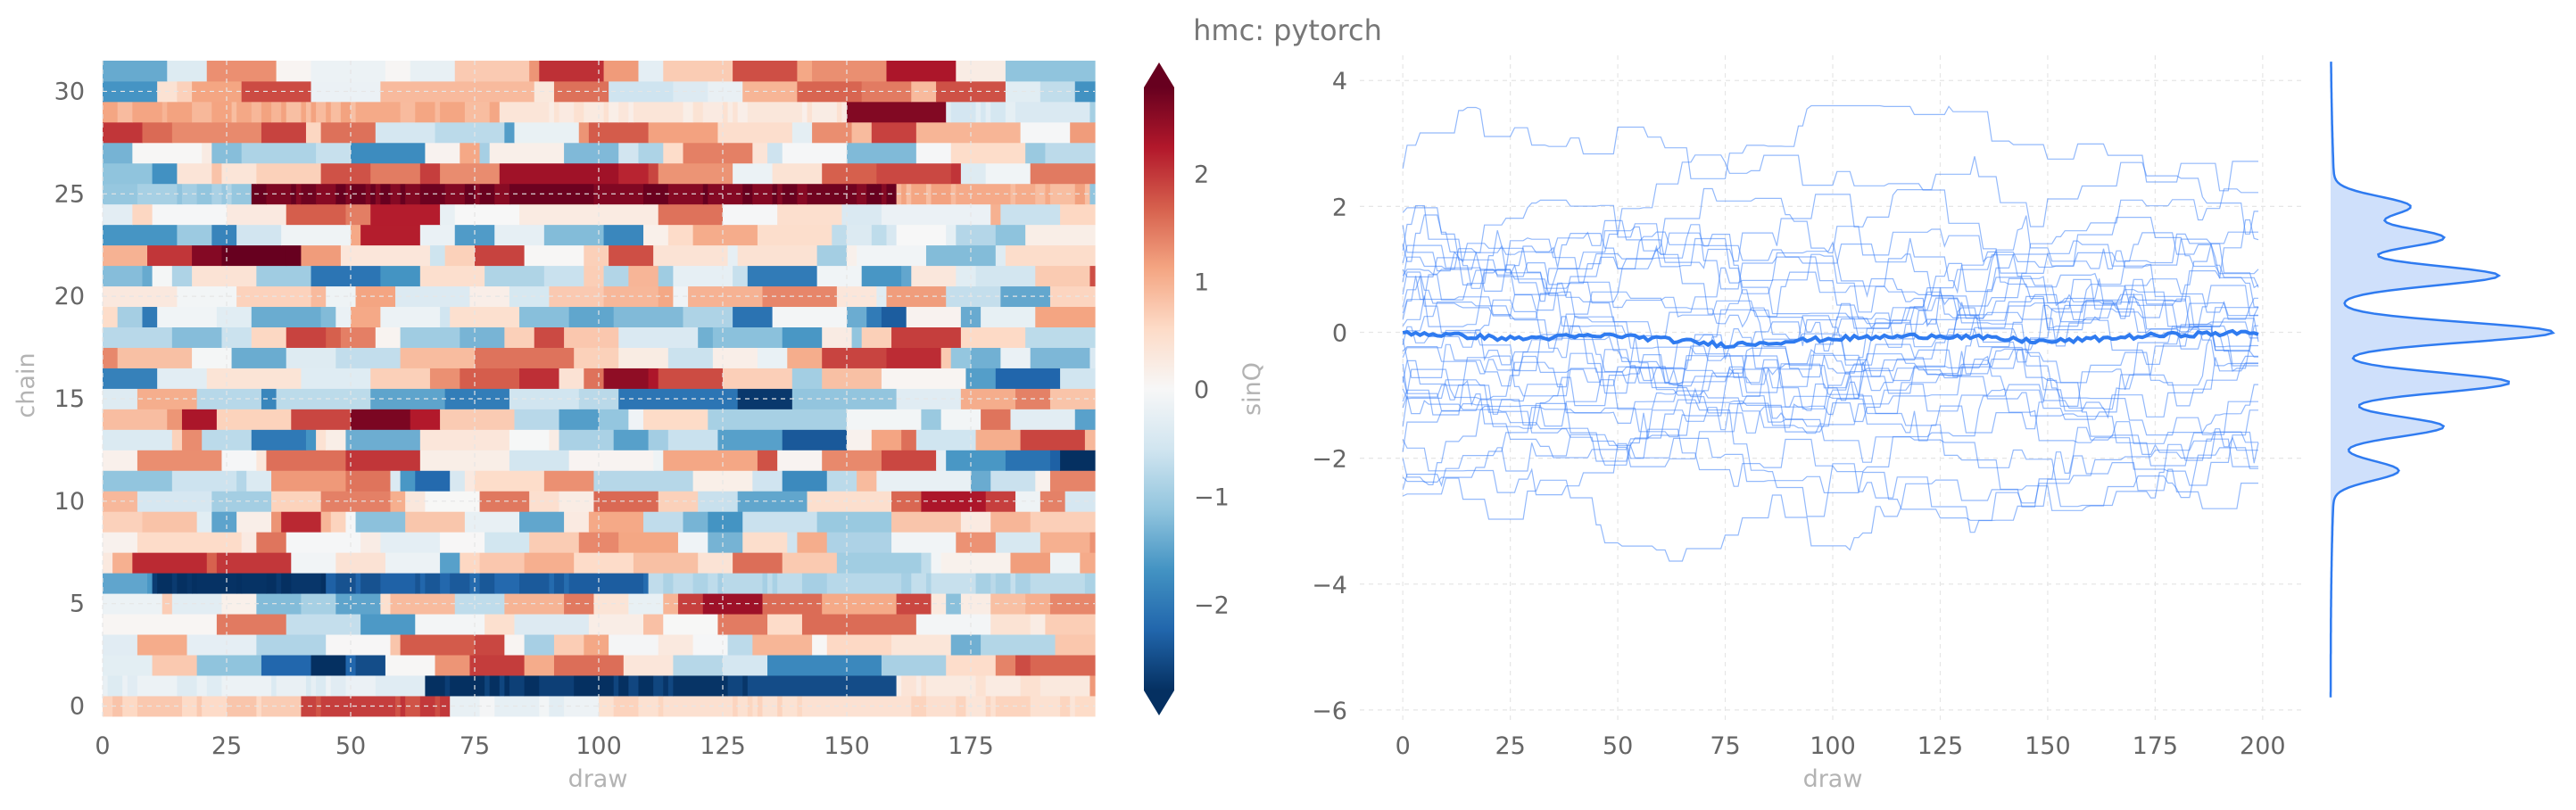  I want to click on heatmap-y-label: chain, so click(26, 384).